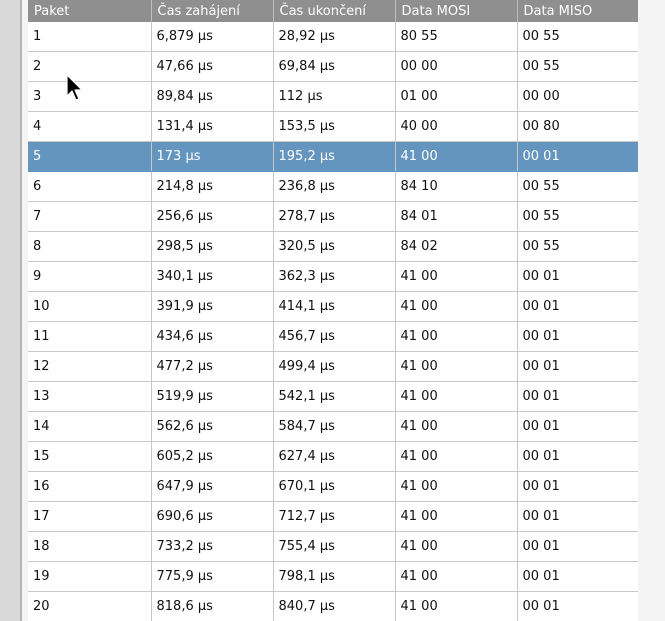 The height and width of the screenshot is (621, 665). I want to click on table-row: 14 562,6 µs 584,7 µs 41 00 00 01, so click(333, 426).